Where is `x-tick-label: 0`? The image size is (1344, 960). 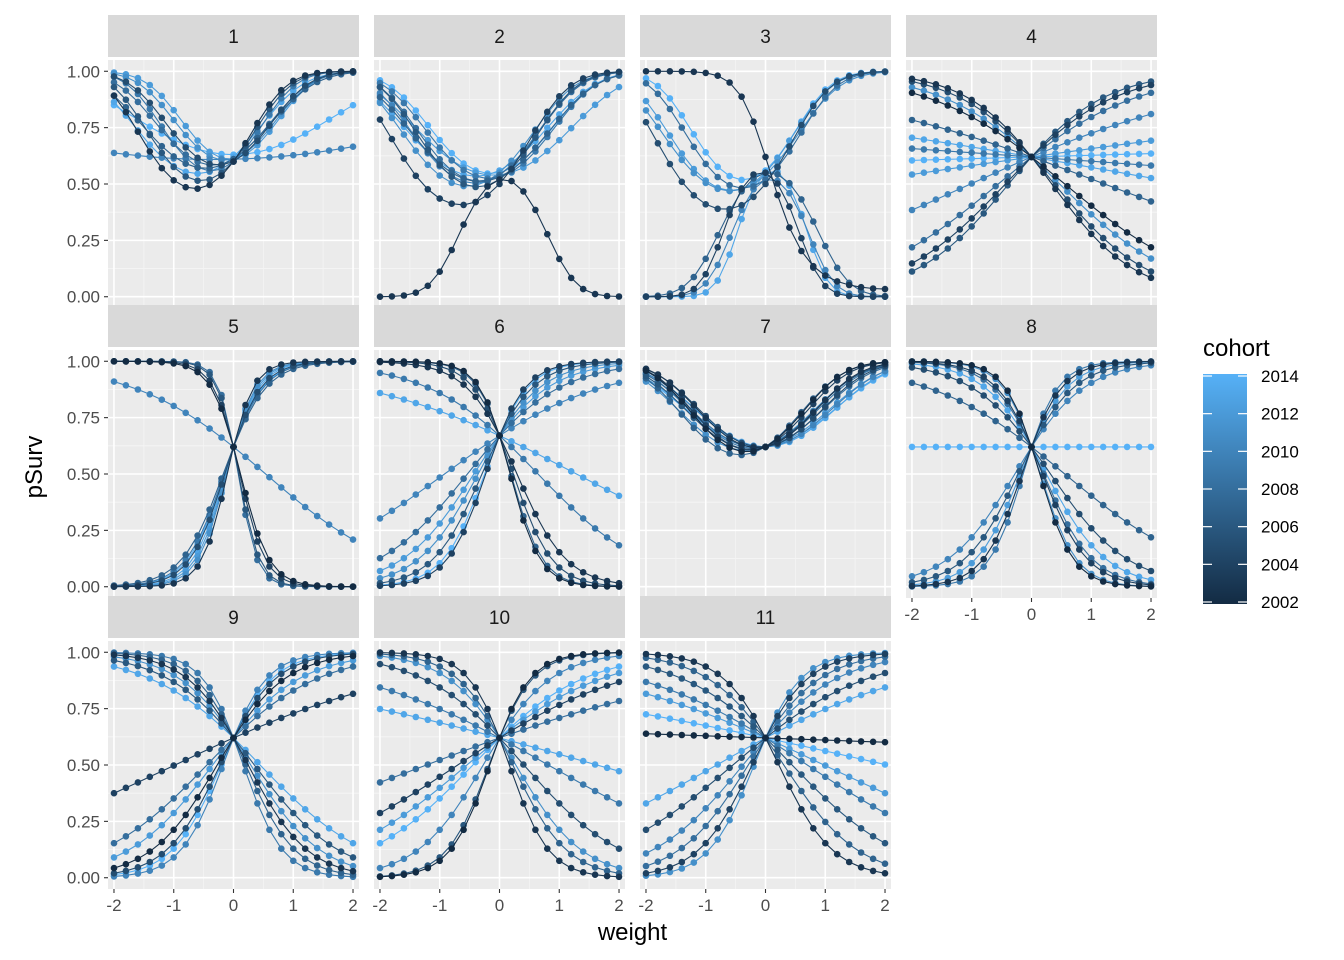
x-tick-label: 0 is located at coordinates (1031, 614).